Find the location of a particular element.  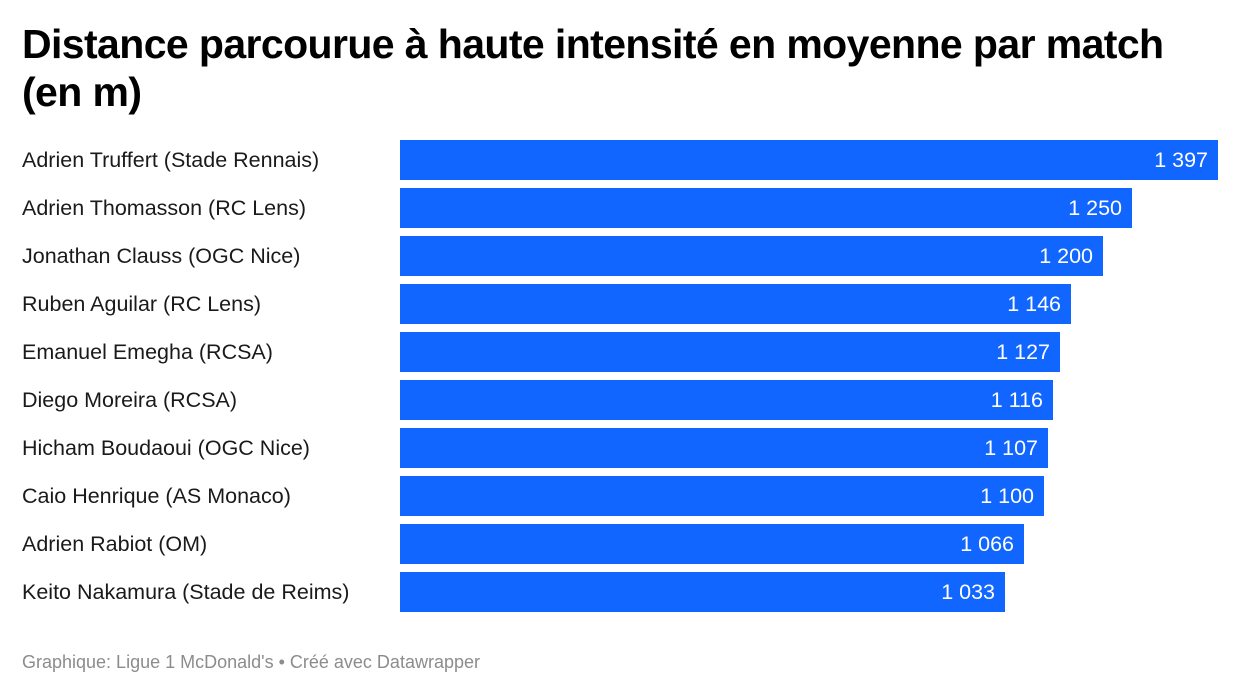

bar-value-label: 1 033 is located at coordinates (968, 592).